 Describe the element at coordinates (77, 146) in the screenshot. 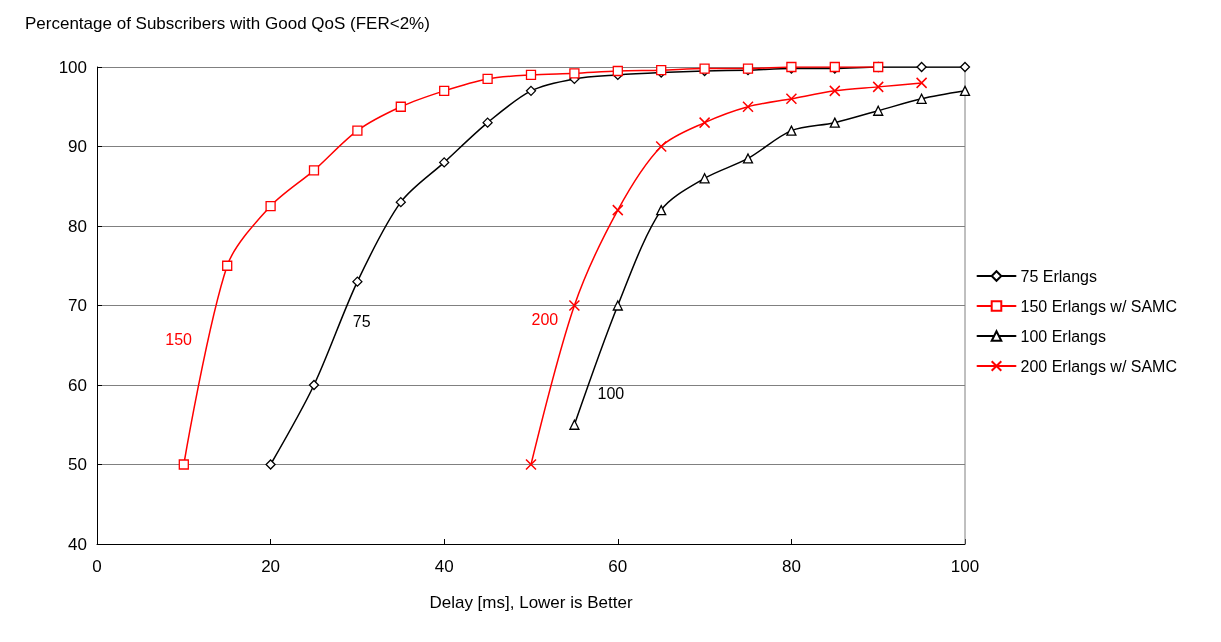

I see `y-tick-label: 90` at that location.